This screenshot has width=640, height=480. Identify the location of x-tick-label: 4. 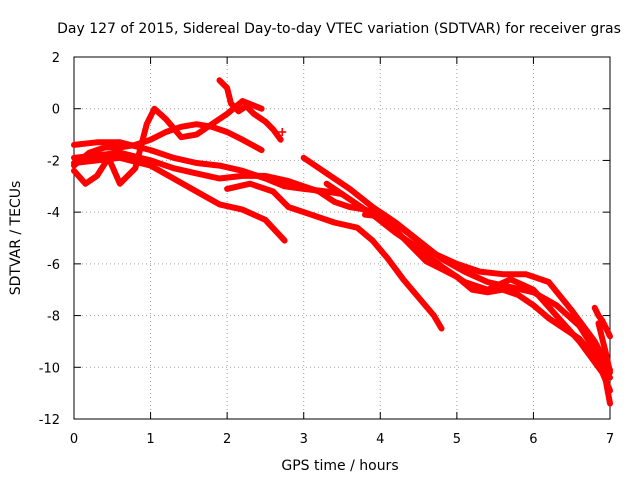
(380, 439).